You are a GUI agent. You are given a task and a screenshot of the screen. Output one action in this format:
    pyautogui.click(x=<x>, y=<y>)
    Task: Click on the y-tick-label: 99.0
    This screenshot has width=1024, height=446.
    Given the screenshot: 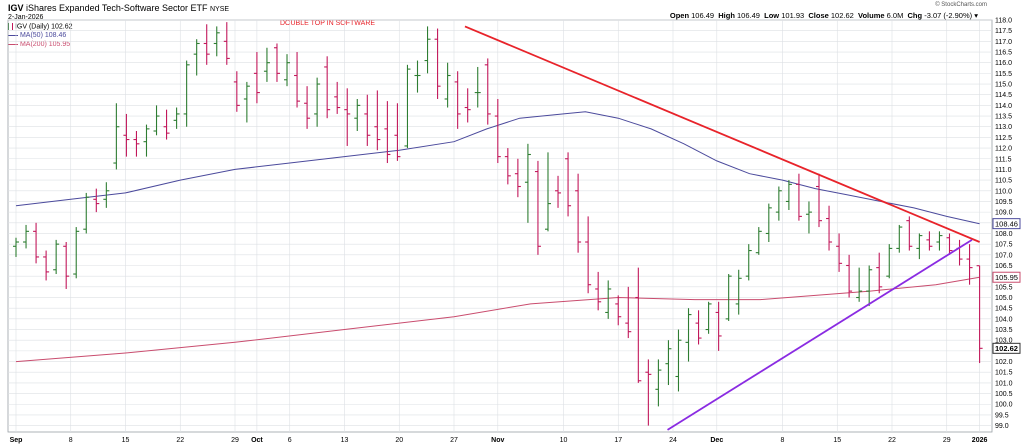 What is the action you would take?
    pyautogui.click(x=1002, y=426)
    